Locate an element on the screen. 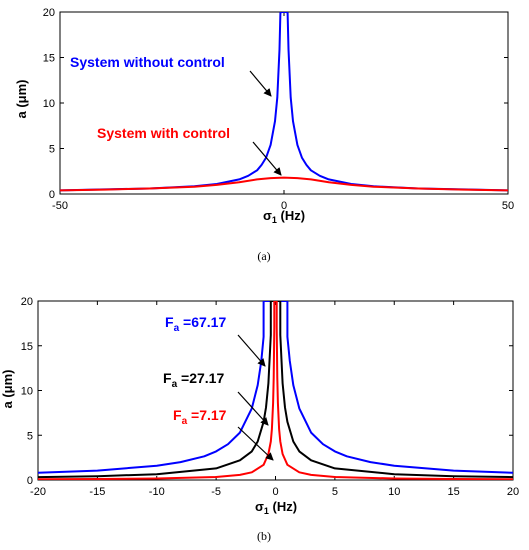  annotation-fa-67: Fa =67.17 is located at coordinates (195, 324).